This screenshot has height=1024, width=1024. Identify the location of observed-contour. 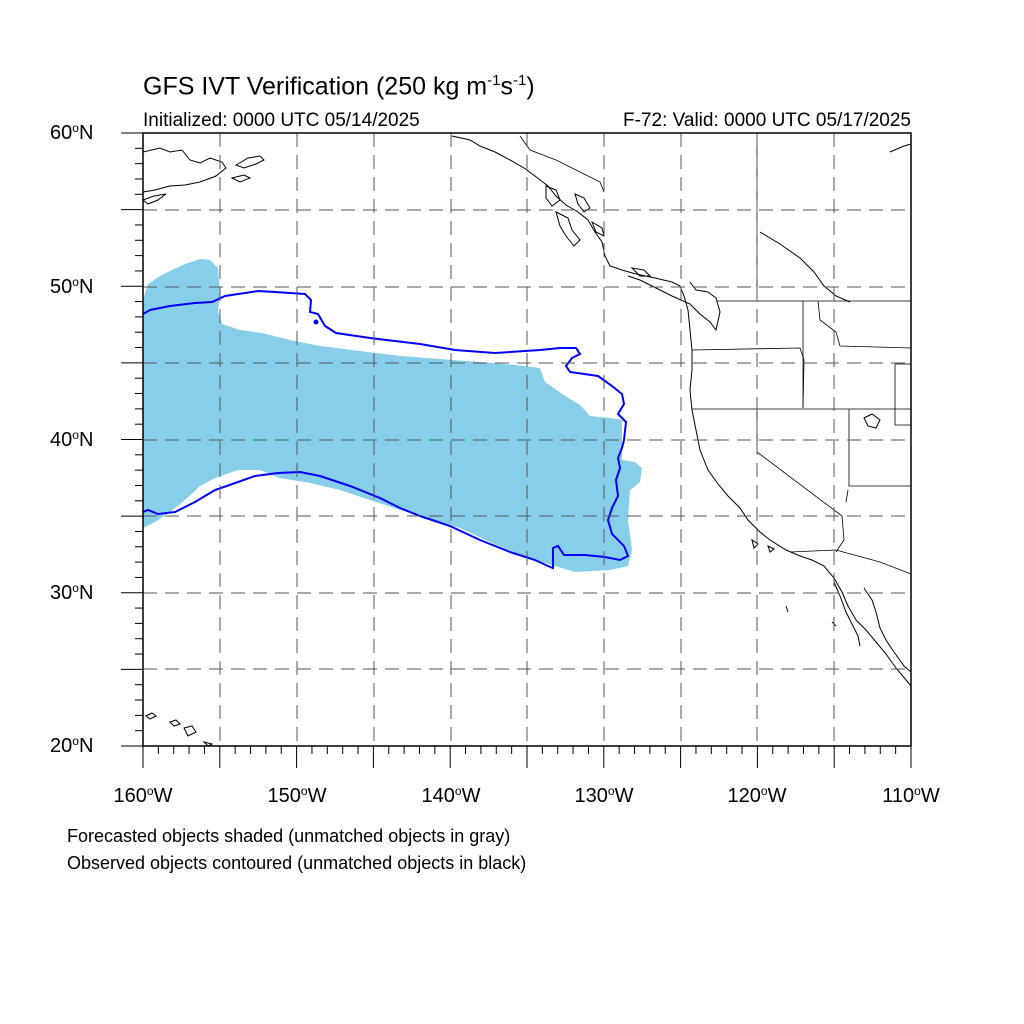
(386, 429).